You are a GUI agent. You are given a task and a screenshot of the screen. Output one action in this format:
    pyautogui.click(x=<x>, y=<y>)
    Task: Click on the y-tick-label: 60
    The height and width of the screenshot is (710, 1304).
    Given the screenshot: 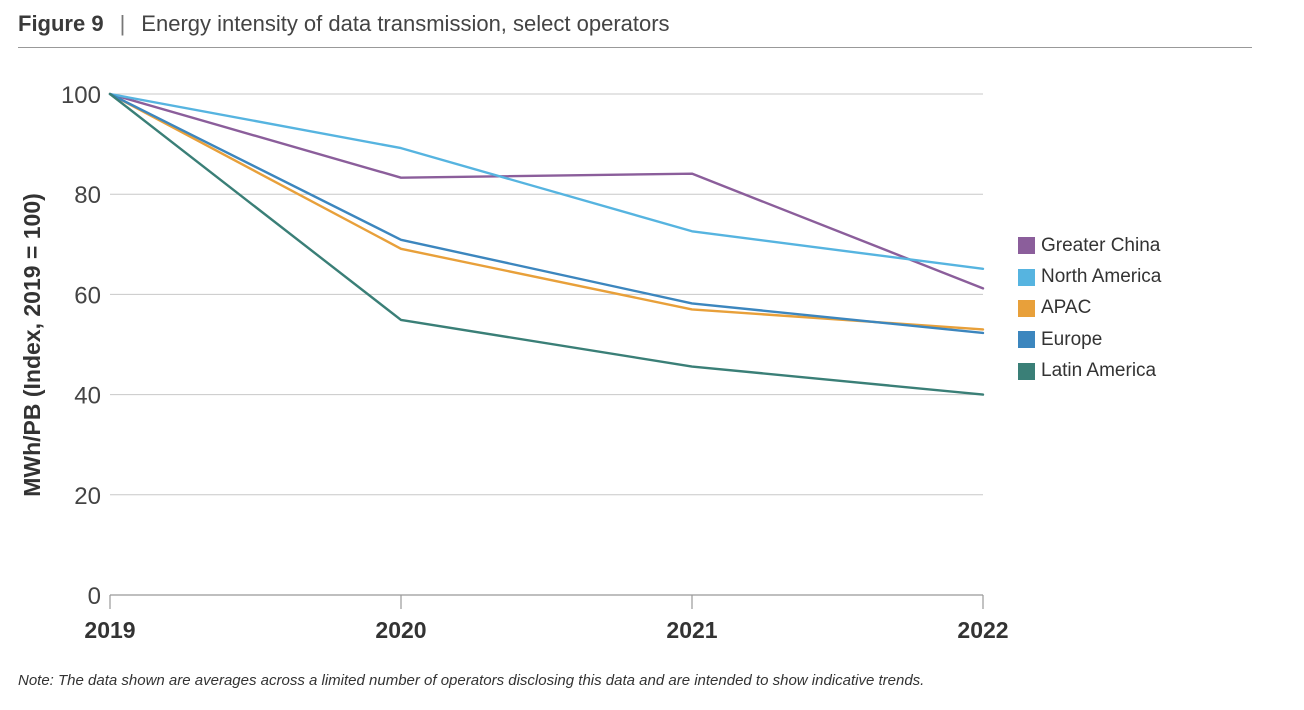 What is the action you would take?
    pyautogui.click(x=87, y=295)
    